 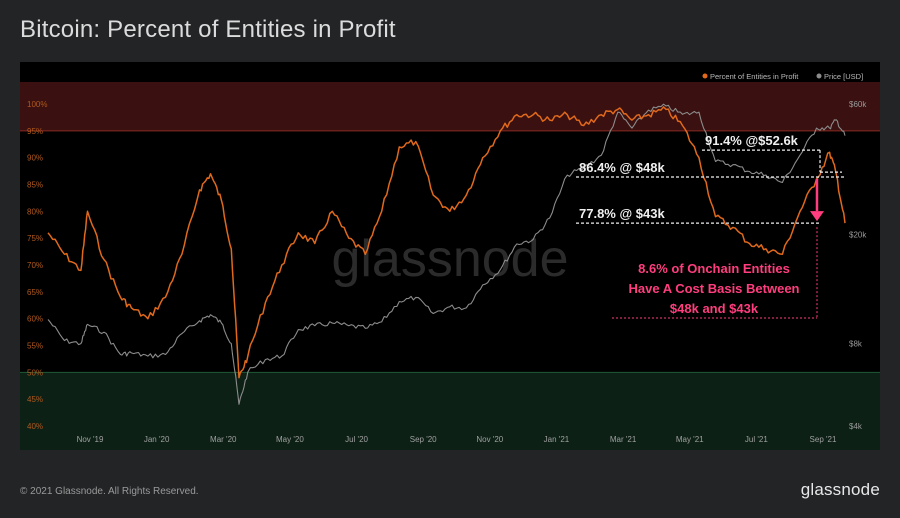 I want to click on callout-text-line: $48k and $43k, so click(x=714, y=308).